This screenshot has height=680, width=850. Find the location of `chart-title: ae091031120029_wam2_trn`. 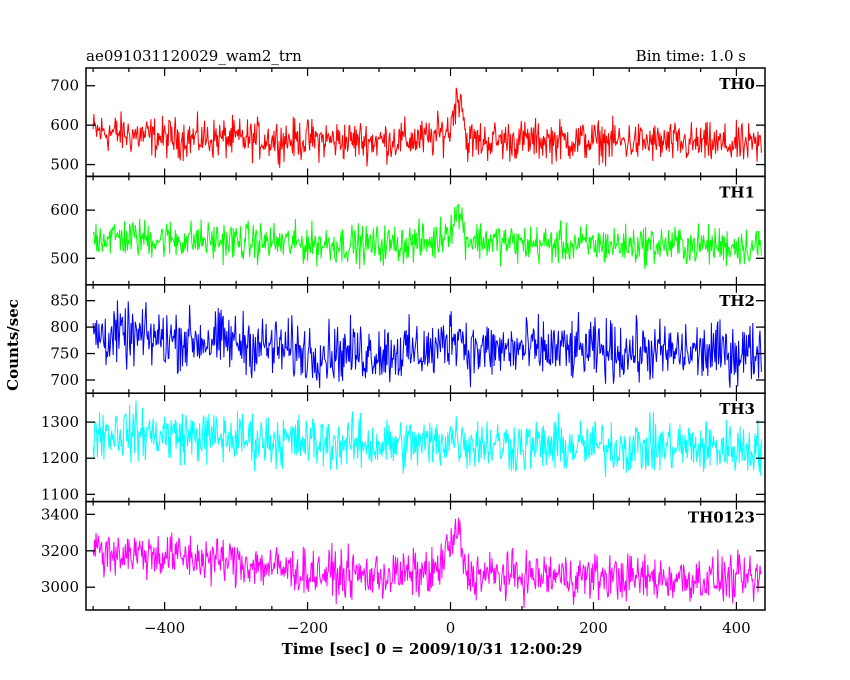

chart-title: ae091031120029_wam2_trn is located at coordinates (194, 56).